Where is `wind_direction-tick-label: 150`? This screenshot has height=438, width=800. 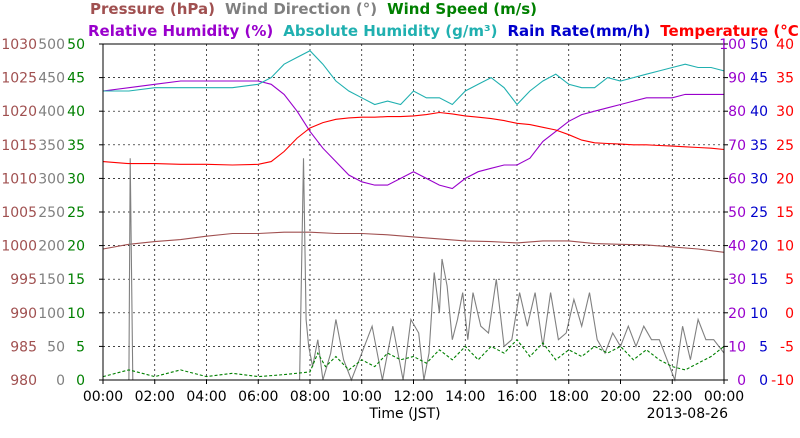
wind_direction-tick-label: 150 is located at coordinates (51, 280).